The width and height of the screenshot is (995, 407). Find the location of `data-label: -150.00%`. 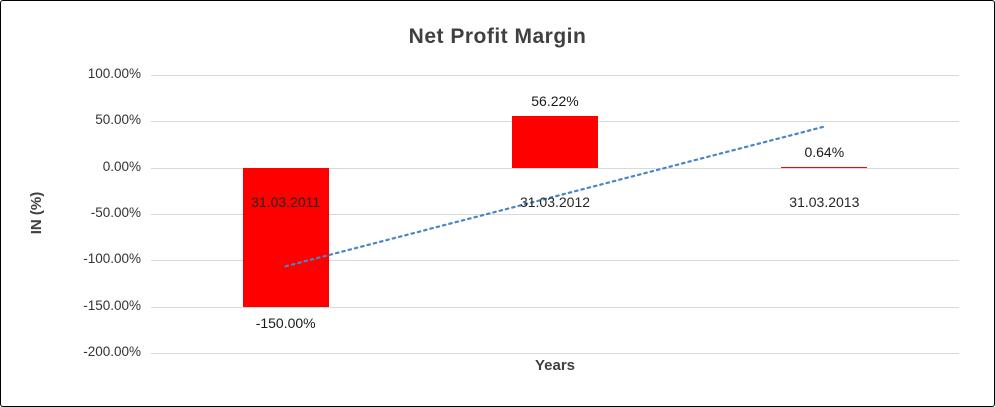

data-label: -150.00% is located at coordinates (285, 322).